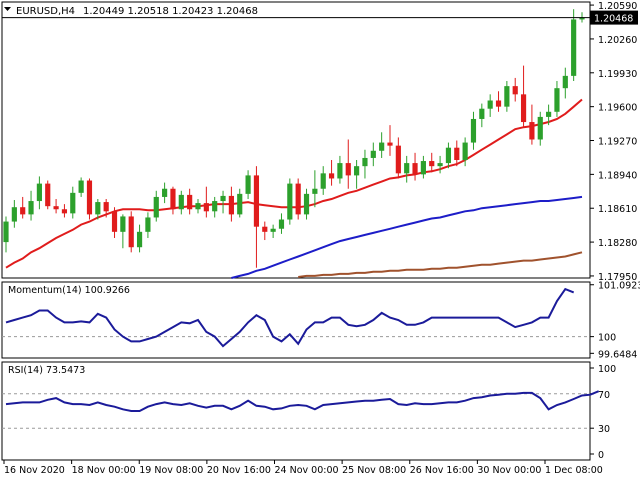 Image resolution: width=640 pixels, height=480 pixels. Describe the element at coordinates (290, 317) in the screenshot. I see `momentum-line` at that location.